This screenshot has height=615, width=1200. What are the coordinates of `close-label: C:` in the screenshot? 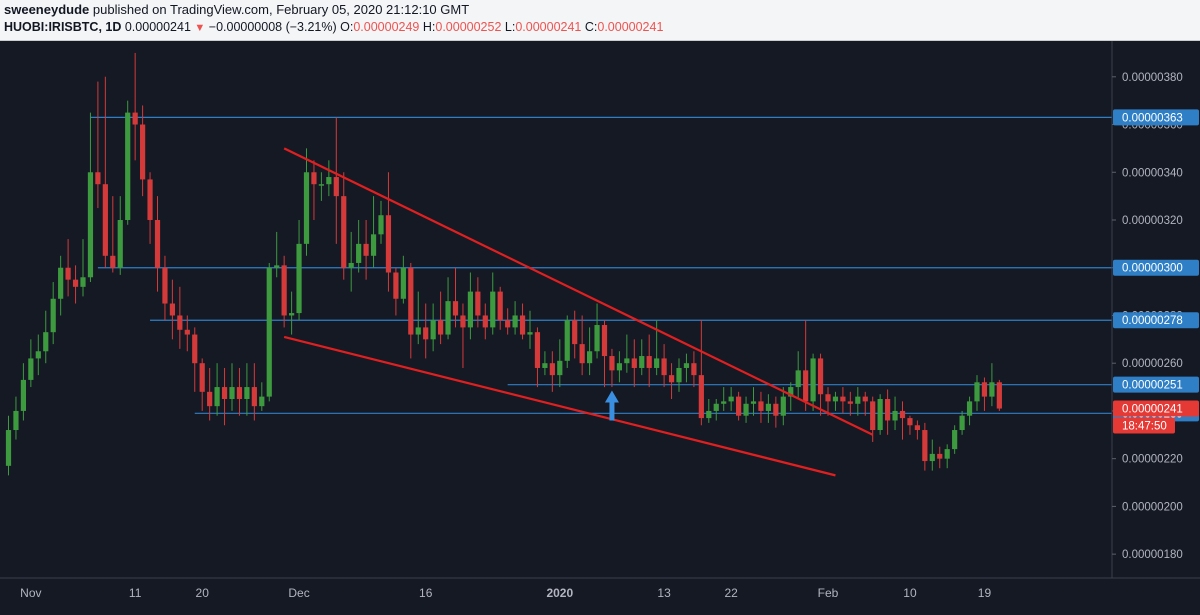 It's located at (591, 27).